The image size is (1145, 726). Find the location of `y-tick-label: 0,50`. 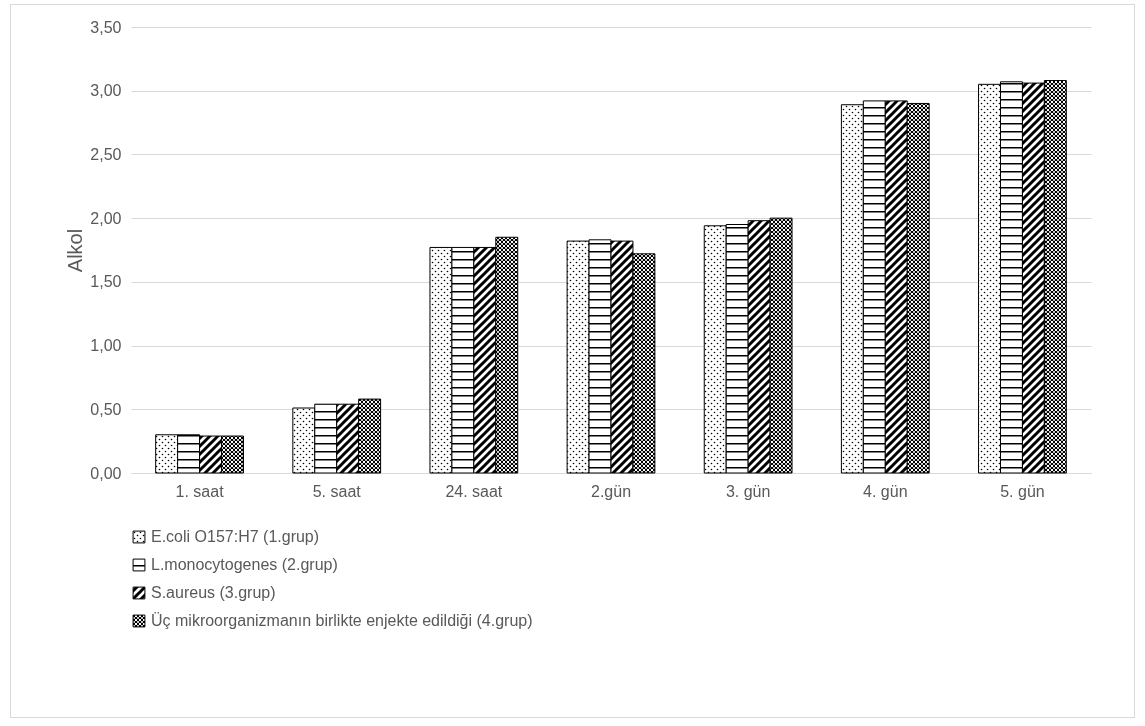

y-tick-label: 0,50 is located at coordinates (106, 409).